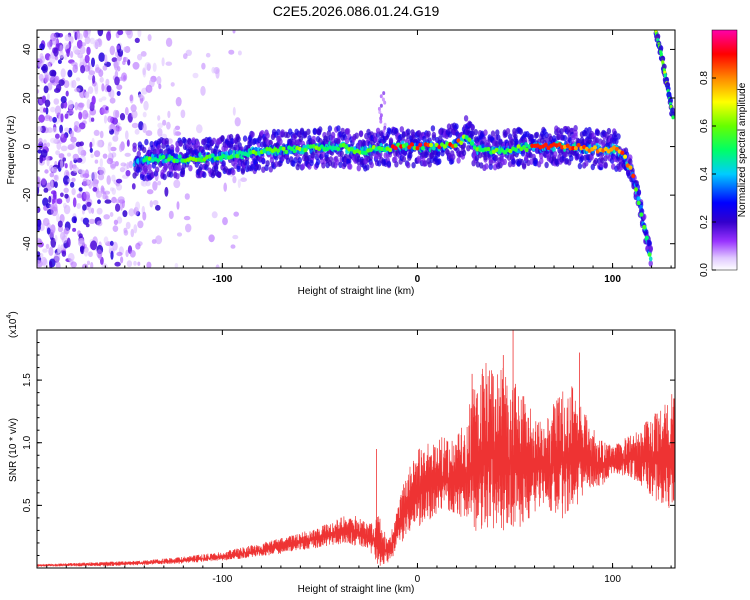 The image size is (750, 600). Describe the element at coordinates (12, 324) in the screenshot. I see `svg-text: (x104)` at that location.